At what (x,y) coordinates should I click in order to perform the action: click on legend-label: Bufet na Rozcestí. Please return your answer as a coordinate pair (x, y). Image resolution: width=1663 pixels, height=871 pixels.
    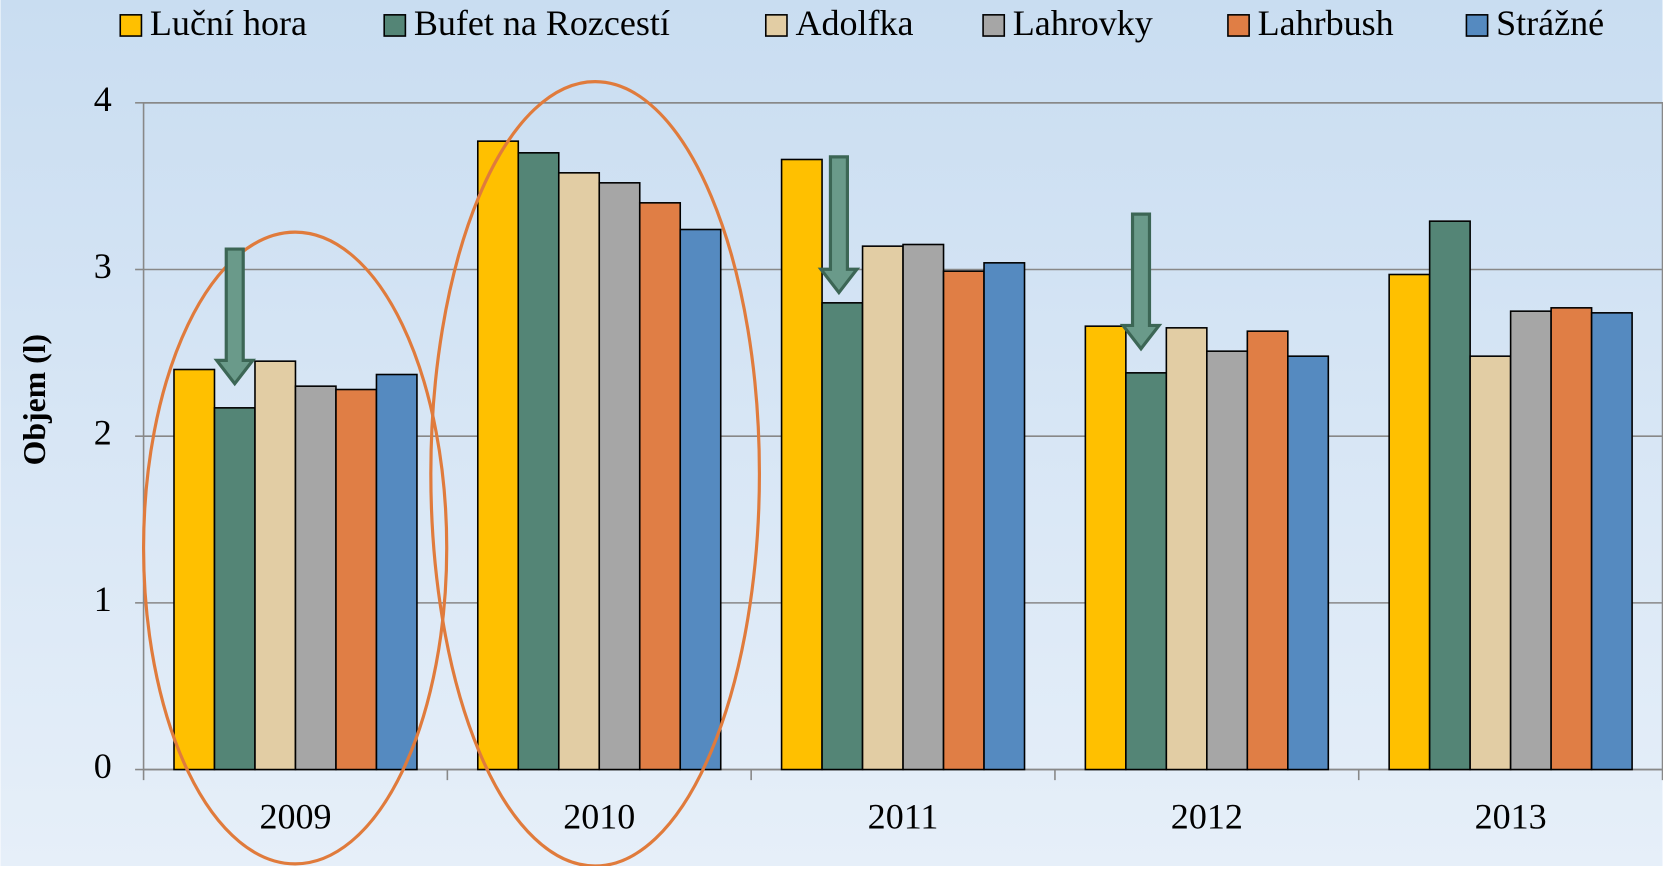
    Looking at the image, I should click on (542, 23).